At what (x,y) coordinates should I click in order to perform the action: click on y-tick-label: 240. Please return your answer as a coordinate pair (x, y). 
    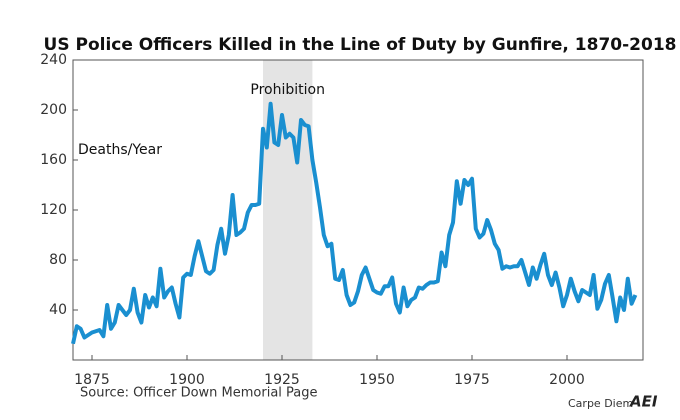
    Looking at the image, I should click on (53, 60).